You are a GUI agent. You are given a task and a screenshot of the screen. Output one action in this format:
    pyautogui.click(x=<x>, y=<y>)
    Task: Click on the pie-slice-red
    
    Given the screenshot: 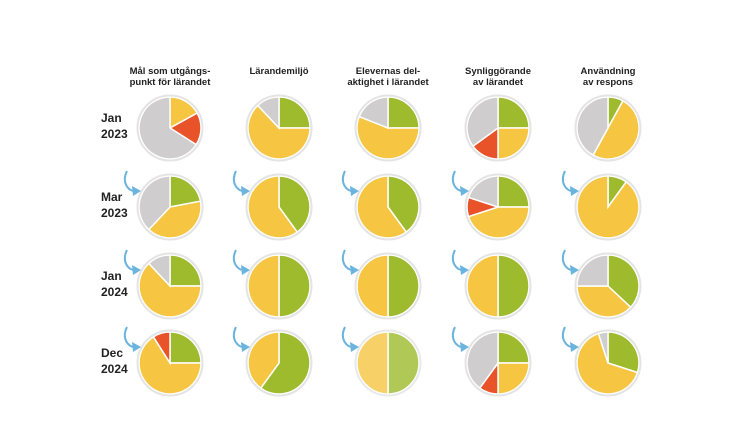 What is the action you would take?
    pyautogui.click(x=161, y=348)
    